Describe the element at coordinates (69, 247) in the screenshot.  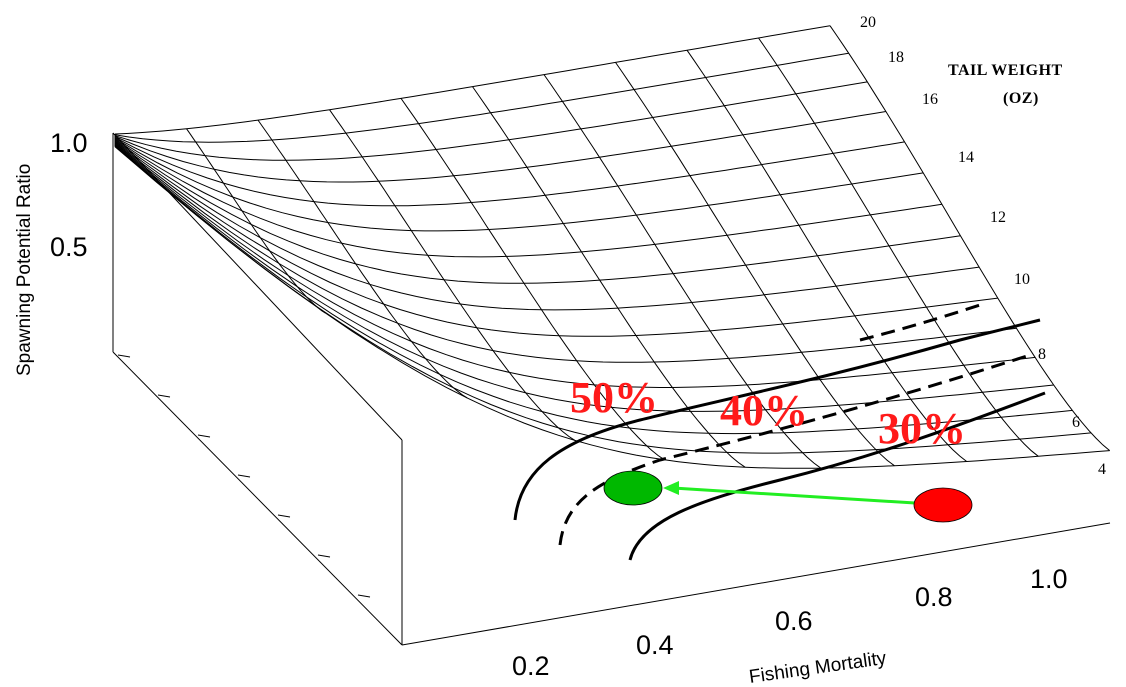
I see `y-tick-0-5: 0.5` at that location.